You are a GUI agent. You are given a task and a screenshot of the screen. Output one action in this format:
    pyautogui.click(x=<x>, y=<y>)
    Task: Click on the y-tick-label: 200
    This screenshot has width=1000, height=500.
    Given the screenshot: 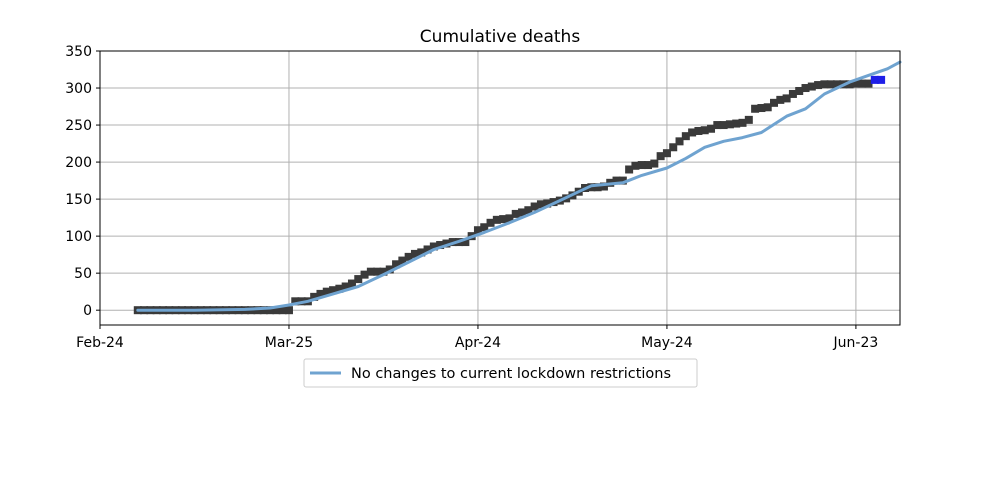 What is the action you would take?
    pyautogui.click(x=78, y=163)
    